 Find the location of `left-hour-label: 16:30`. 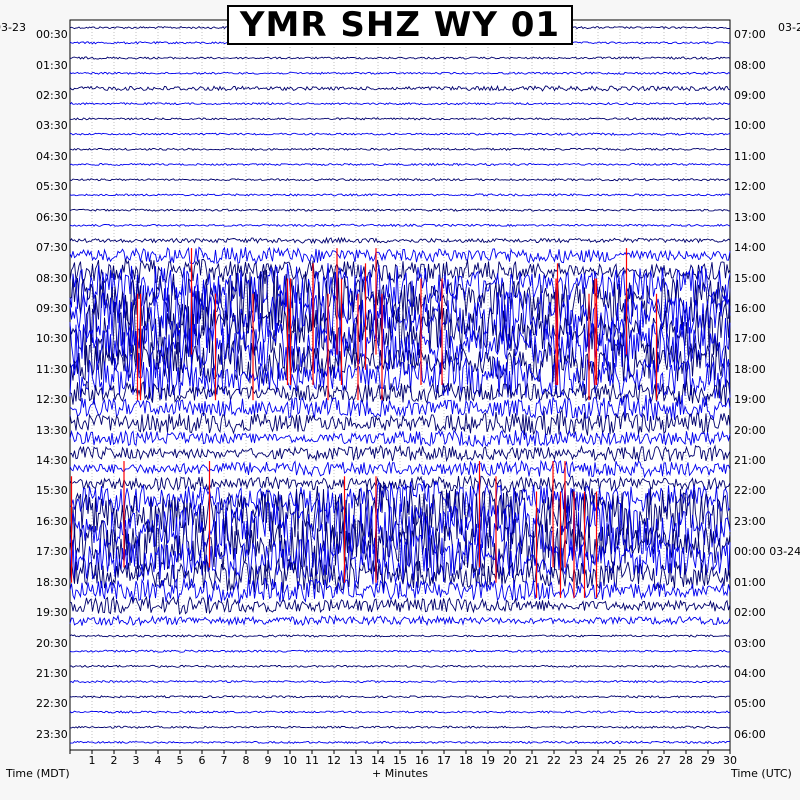

left-hour-label: 16:30 is located at coordinates (52, 521).